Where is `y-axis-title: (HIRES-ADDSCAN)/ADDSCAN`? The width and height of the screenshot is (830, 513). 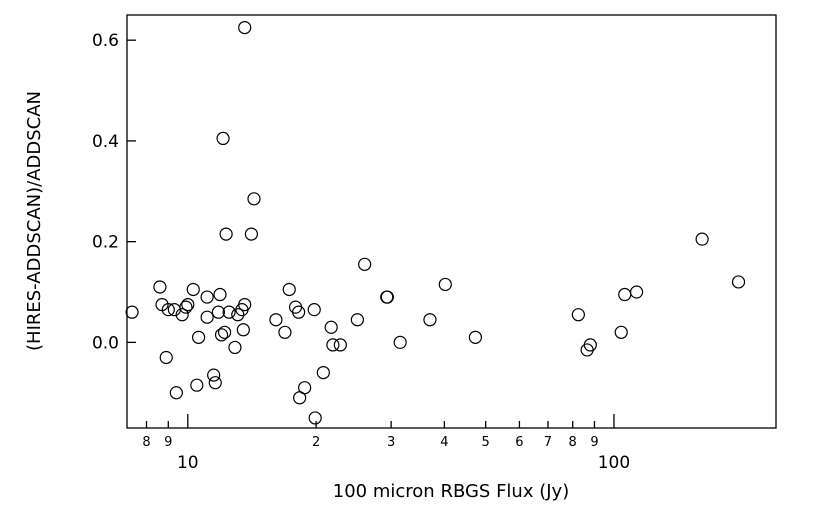 y-axis-title: (HIRES-ADDSCAN)/ADDSCAN is located at coordinates (34, 221).